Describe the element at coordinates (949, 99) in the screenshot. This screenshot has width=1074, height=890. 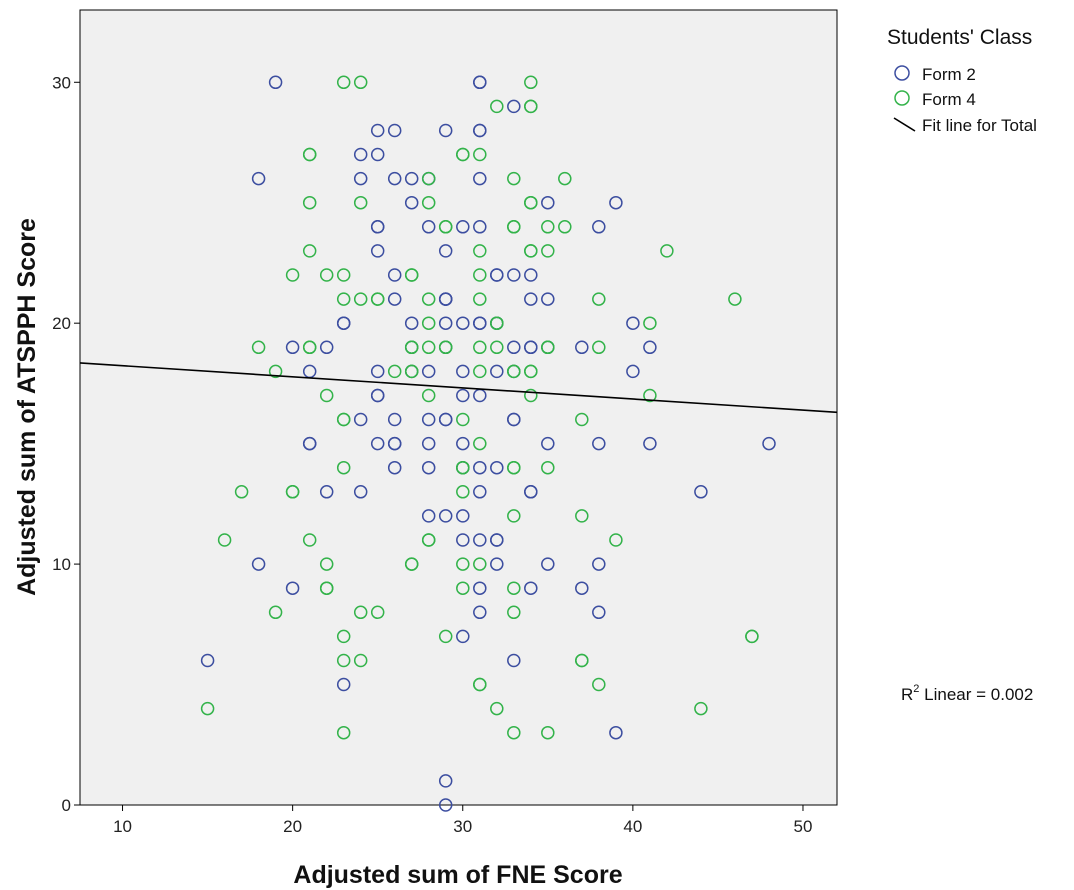
I see `legend-label-form-4: Form 4` at that location.